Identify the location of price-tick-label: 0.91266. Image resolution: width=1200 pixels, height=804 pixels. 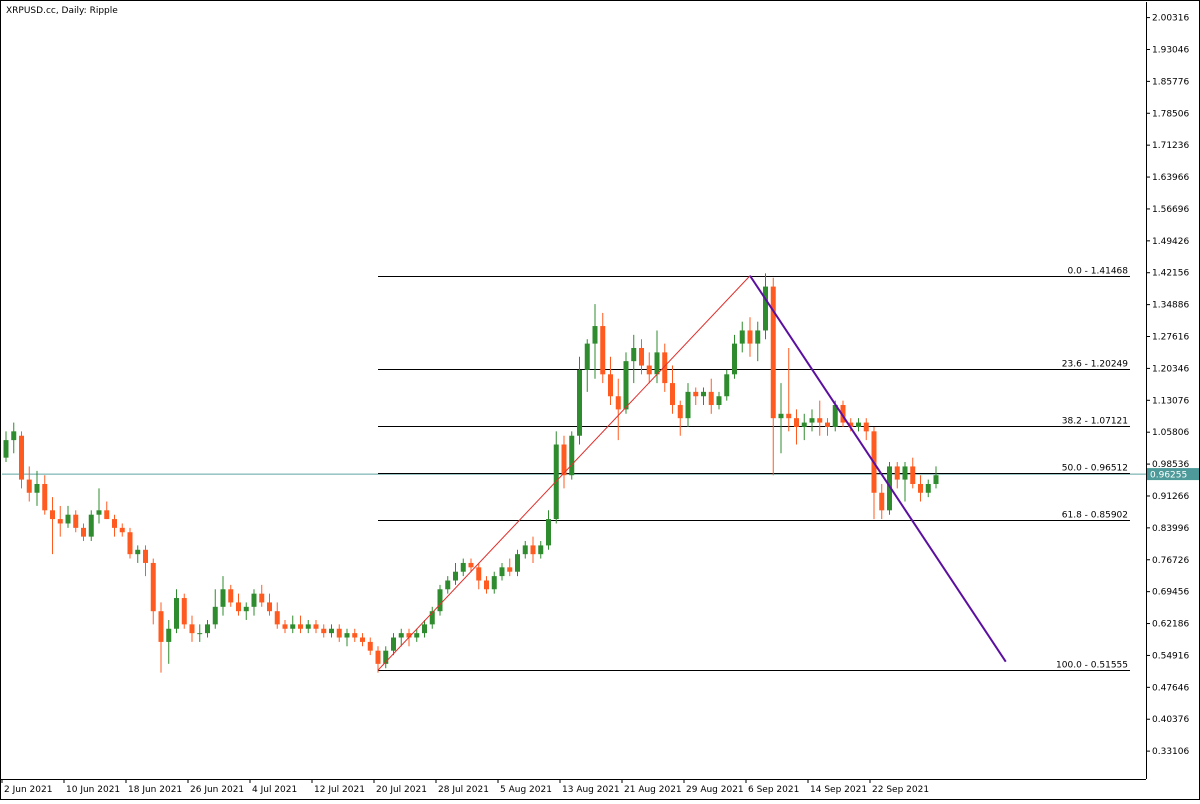
(1170, 497).